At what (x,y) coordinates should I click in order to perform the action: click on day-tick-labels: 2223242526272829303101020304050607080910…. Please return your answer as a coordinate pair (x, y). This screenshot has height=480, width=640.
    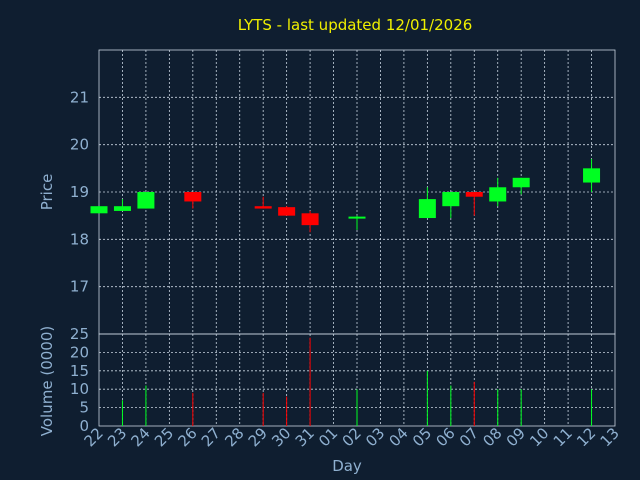
    Looking at the image, I should click on (352, 437).